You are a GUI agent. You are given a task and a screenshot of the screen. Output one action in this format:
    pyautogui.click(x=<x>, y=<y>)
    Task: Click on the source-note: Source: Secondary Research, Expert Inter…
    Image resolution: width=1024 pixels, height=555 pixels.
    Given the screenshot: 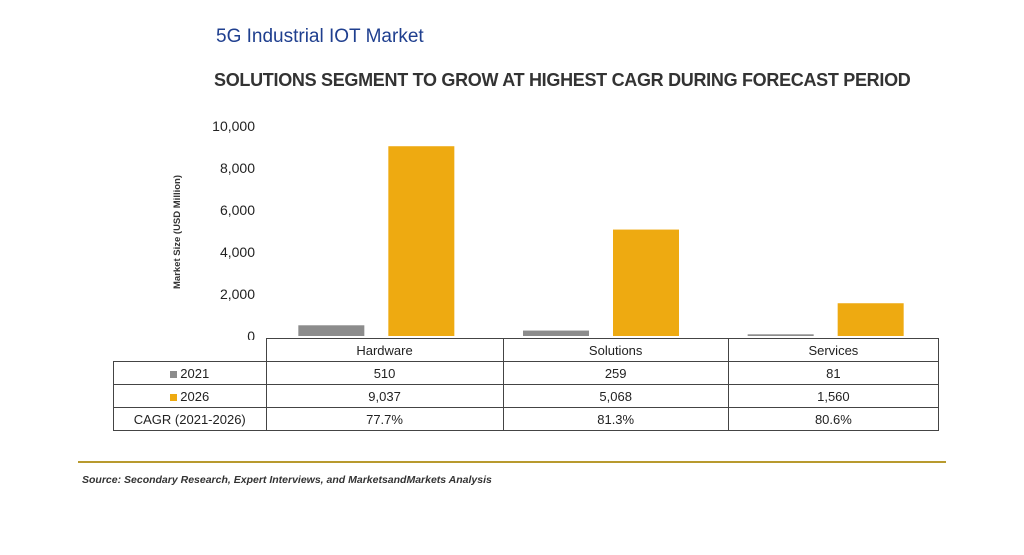 What is the action you would take?
    pyautogui.click(x=287, y=480)
    